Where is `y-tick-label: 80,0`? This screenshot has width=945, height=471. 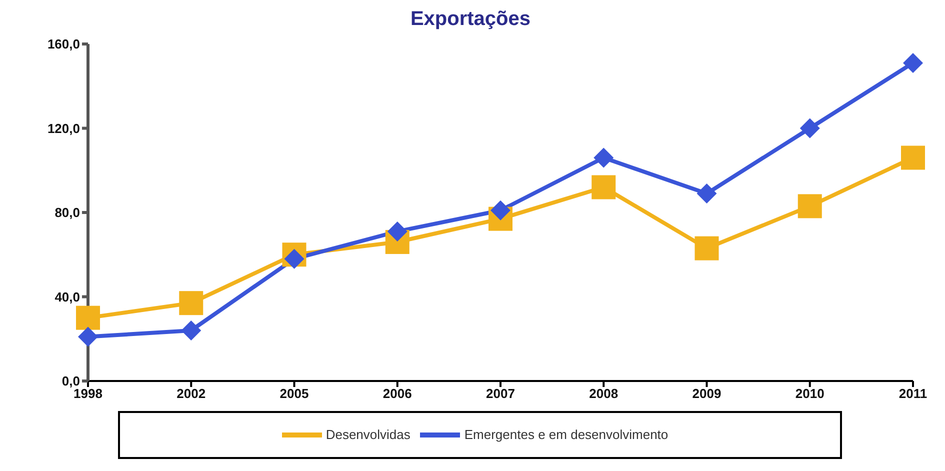 y-tick-label: 80,0 is located at coordinates (67, 212).